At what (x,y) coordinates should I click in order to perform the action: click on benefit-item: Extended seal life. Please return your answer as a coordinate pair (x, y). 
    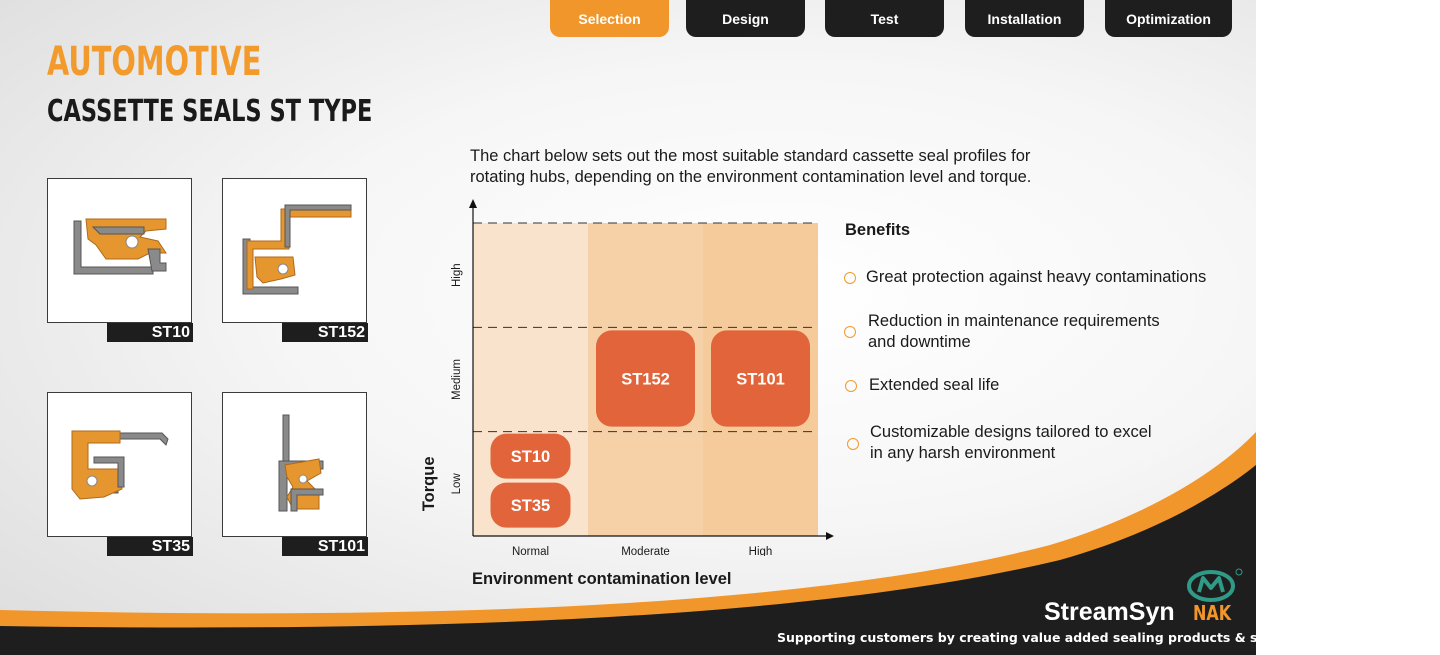
    Looking at the image, I should click on (921, 385).